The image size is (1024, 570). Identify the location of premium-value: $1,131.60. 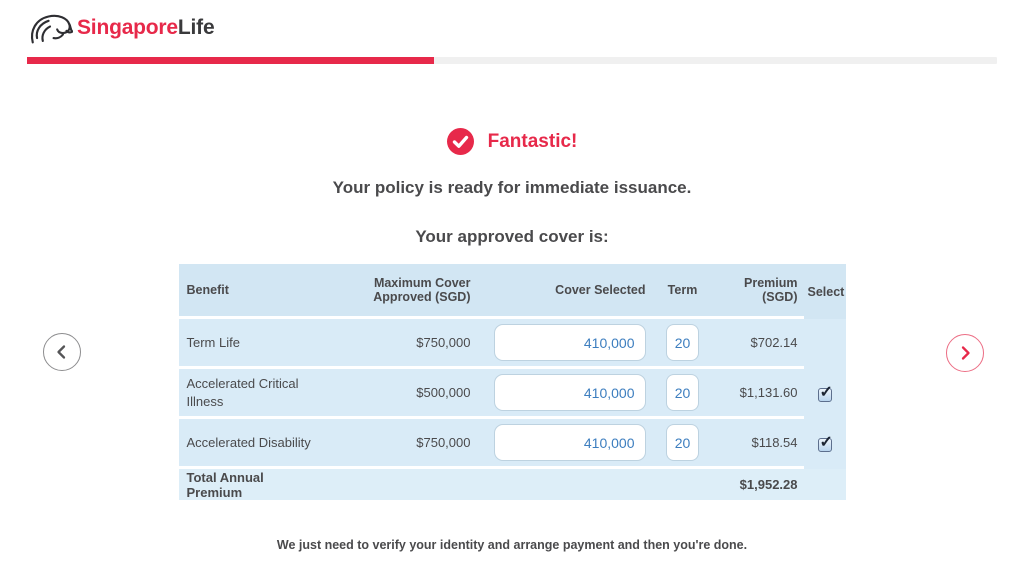
(758, 394).